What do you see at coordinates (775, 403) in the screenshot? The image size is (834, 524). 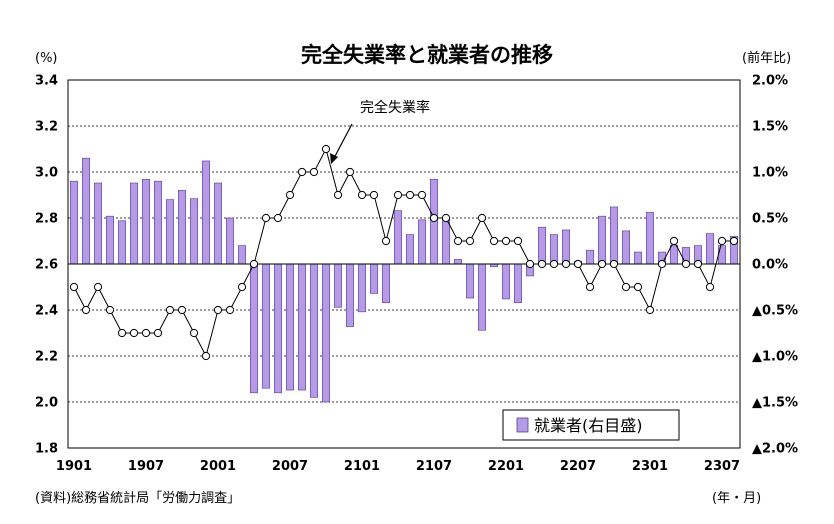 I see `right-tick-label: ▲1.5%` at bounding box center [775, 403].